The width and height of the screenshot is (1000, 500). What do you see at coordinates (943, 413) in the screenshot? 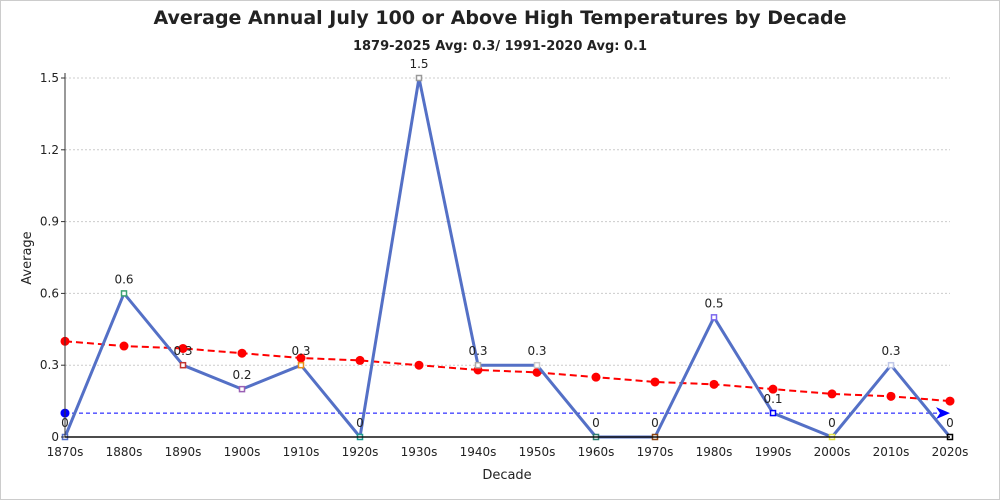
I see `reference-arrow-icon` at bounding box center [943, 413].